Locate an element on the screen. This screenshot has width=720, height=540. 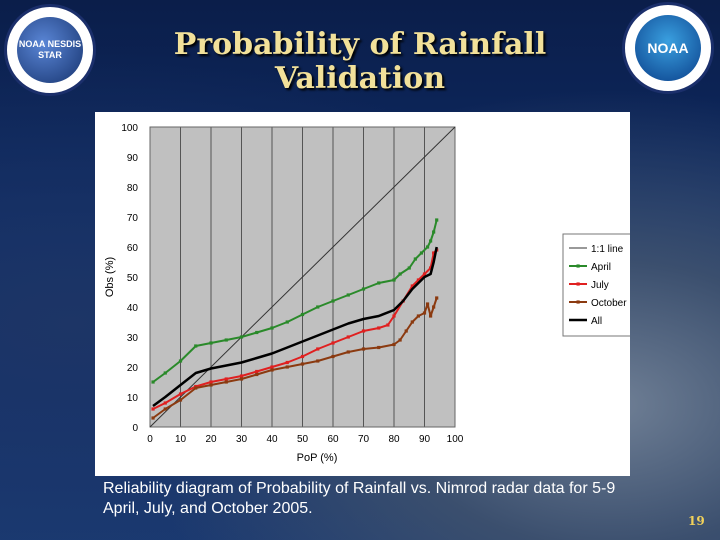
legend-label-april: April is located at coordinates (601, 267).